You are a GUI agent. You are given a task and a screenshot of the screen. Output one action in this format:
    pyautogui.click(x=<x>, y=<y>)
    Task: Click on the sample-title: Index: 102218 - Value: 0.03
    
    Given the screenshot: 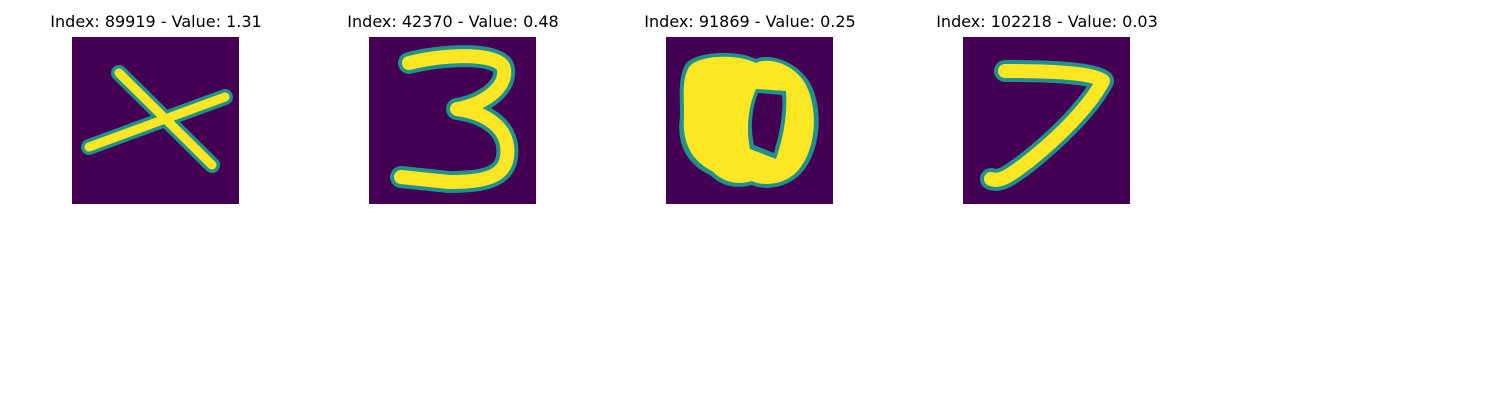 What is the action you would take?
    pyautogui.click(x=1047, y=21)
    